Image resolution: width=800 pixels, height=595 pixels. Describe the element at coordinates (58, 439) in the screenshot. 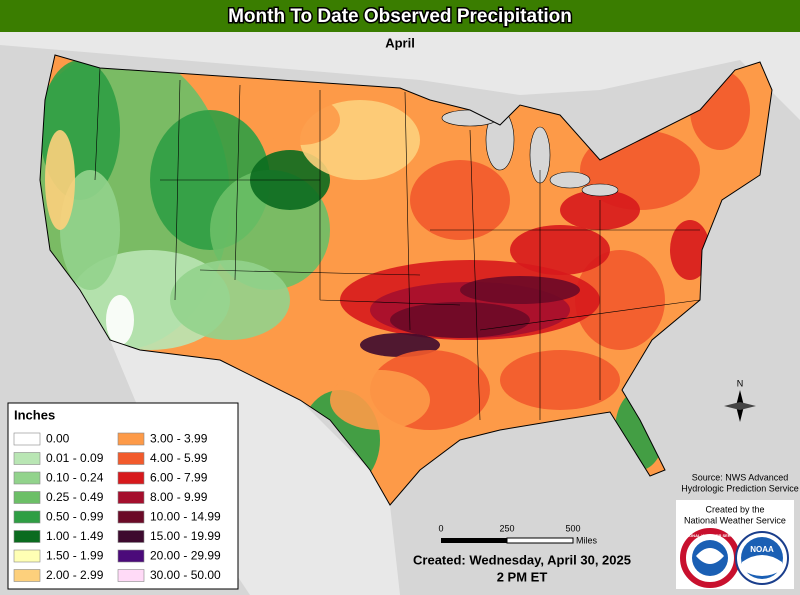

I see `legend-label: 0.00` at that location.